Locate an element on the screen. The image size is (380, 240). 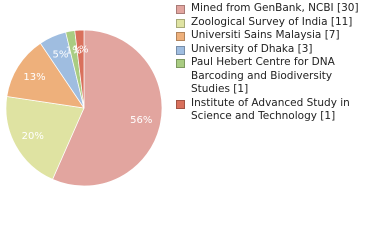
slice-label: 56% is located at coordinates (141, 120).